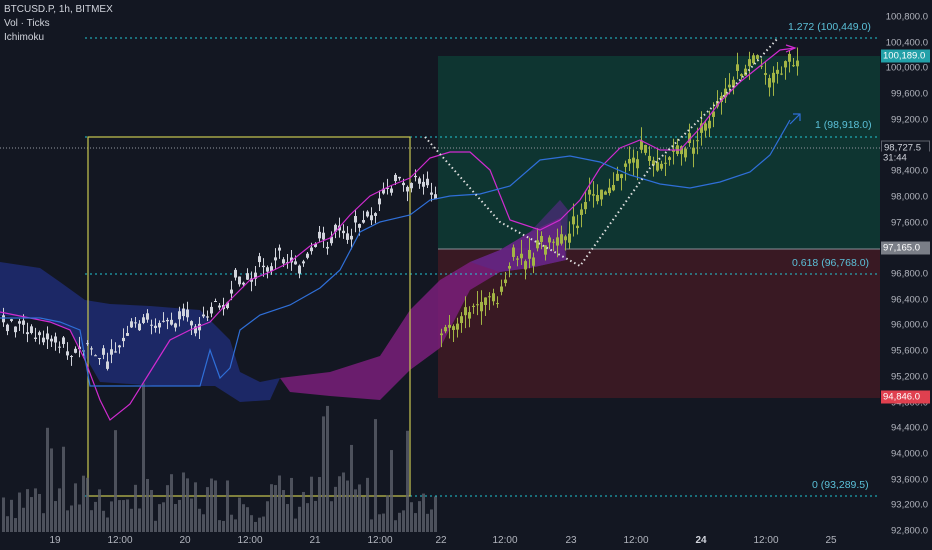 The width and height of the screenshot is (932, 550). What do you see at coordinates (840, 485) in the screenshot?
I see `fib-label-0: 0 (93,289.5)` at bounding box center [840, 485].